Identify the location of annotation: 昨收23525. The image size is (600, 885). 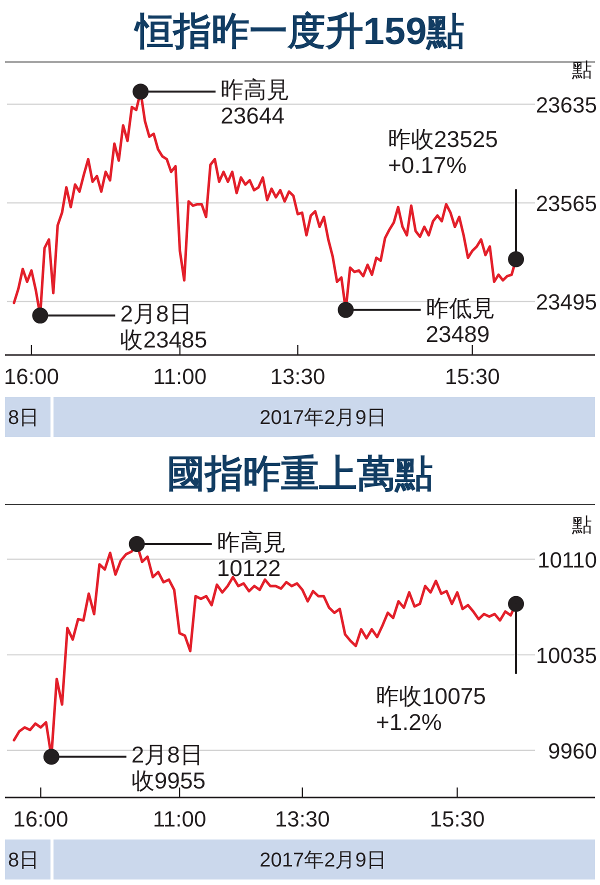
(443, 139).